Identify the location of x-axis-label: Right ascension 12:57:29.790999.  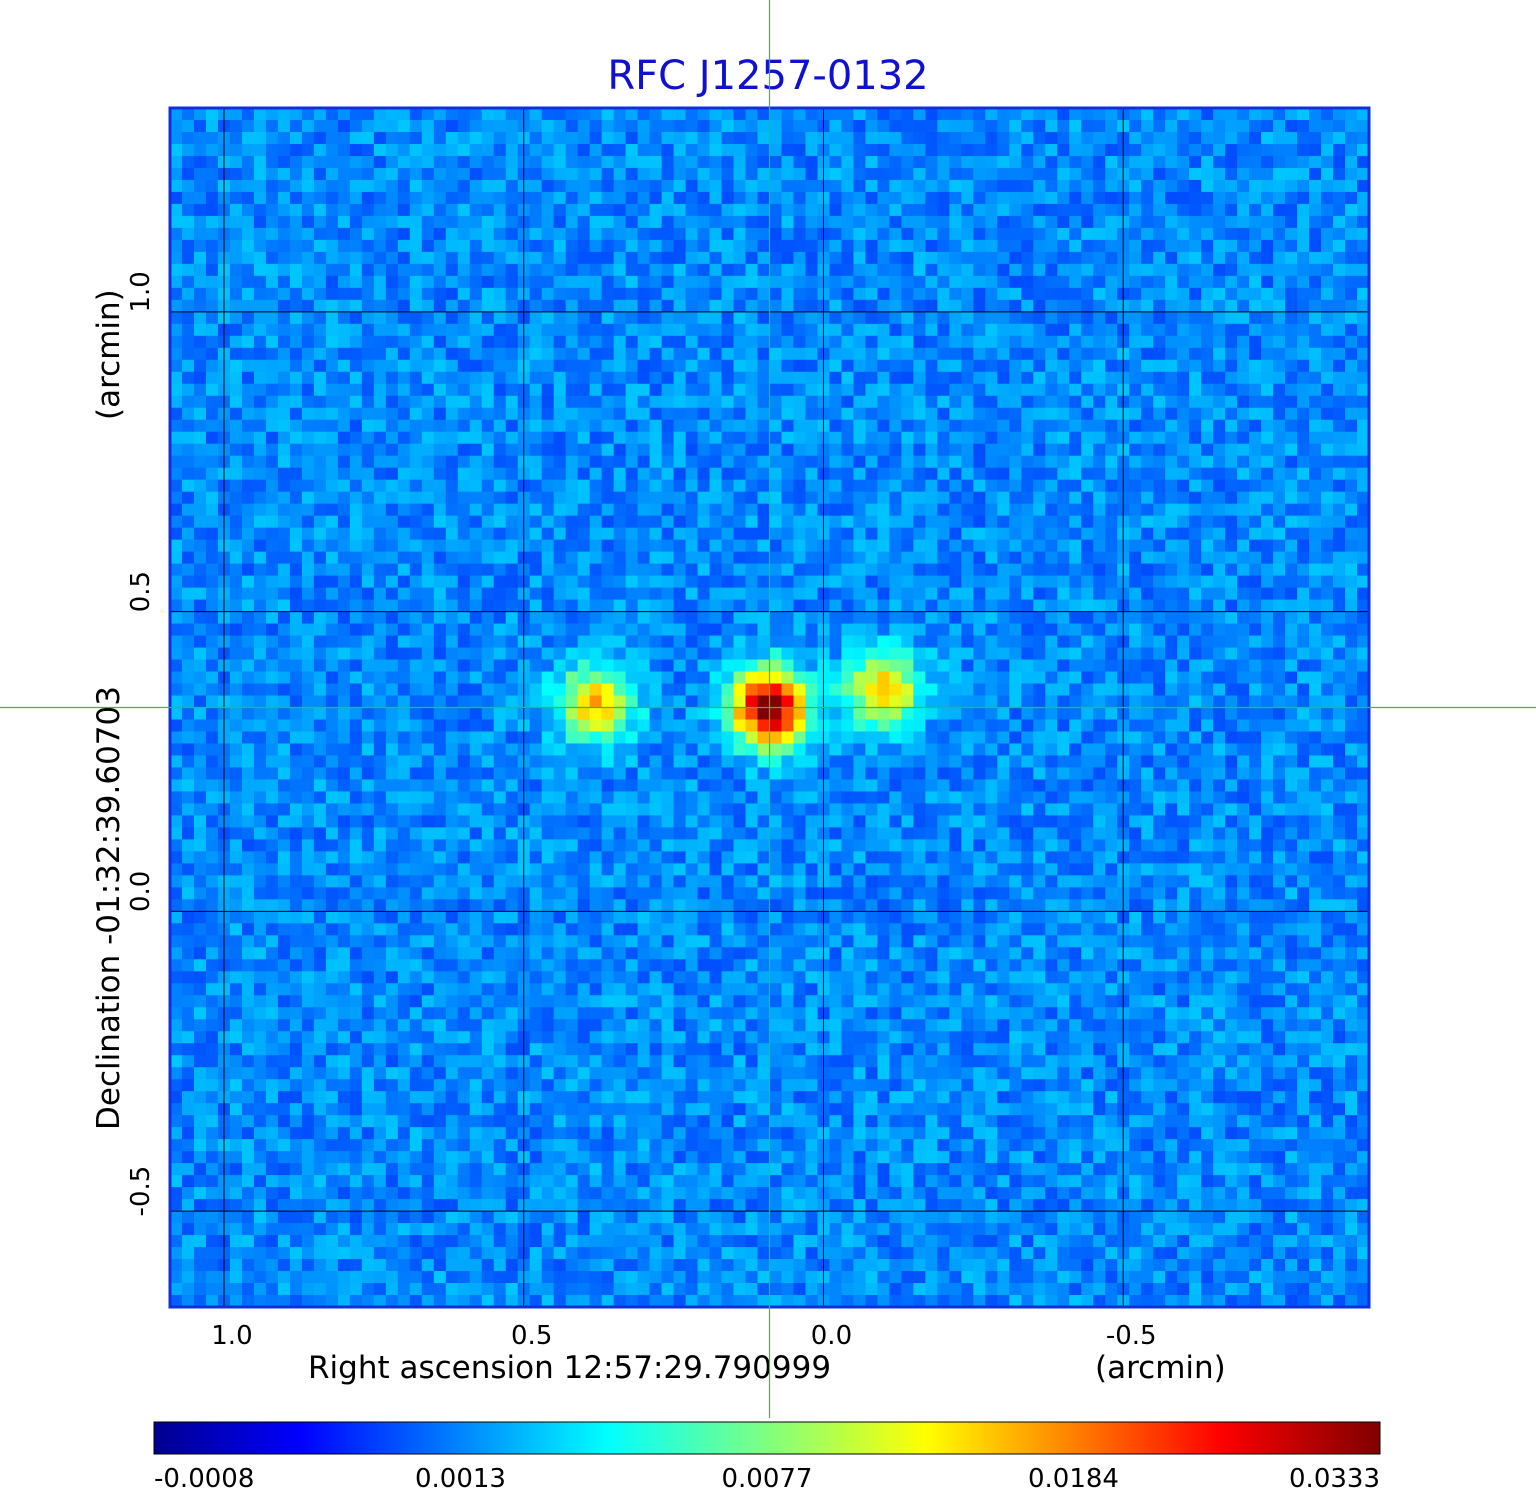
(569, 1368).